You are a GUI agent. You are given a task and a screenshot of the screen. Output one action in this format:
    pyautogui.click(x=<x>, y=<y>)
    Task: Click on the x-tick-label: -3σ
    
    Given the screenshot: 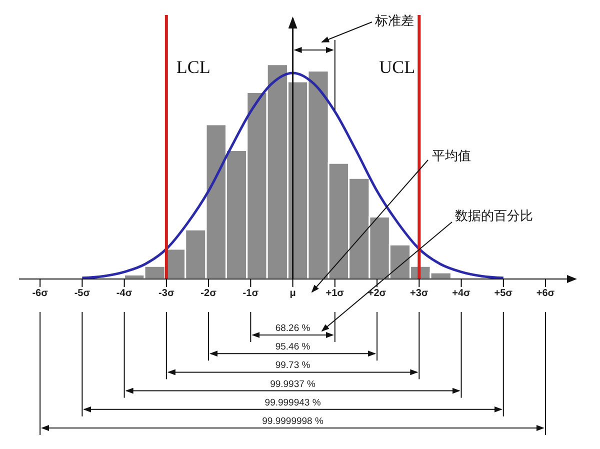 What is the action you would take?
    pyautogui.click(x=166, y=294)
    